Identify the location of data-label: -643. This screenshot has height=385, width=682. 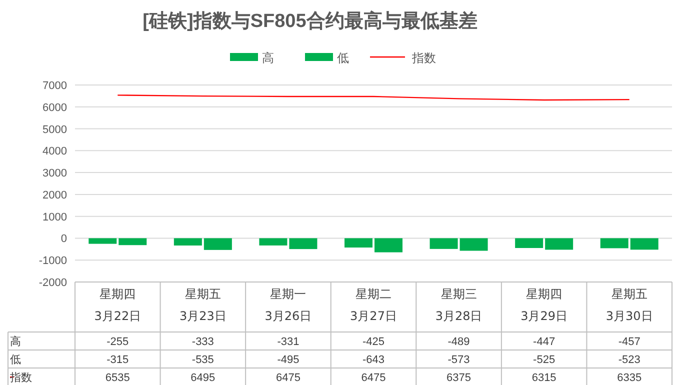
(373, 360).